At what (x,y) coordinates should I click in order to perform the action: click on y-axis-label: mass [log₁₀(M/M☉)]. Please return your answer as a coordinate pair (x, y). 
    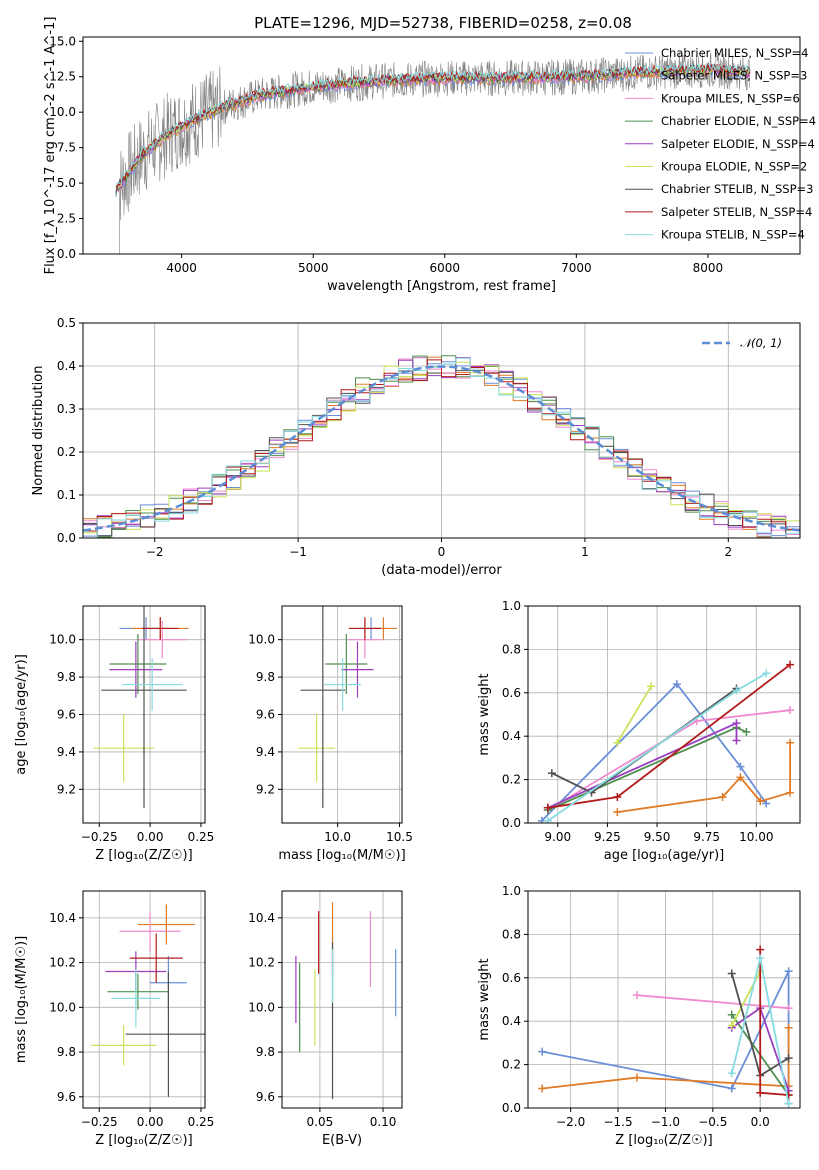
    Looking at the image, I should click on (21, 999).